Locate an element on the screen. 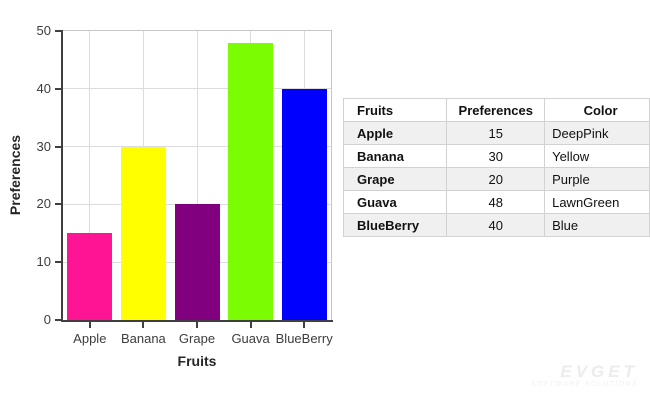 The height and width of the screenshot is (400, 650). y-tick-label: 0 is located at coordinates (47, 319).